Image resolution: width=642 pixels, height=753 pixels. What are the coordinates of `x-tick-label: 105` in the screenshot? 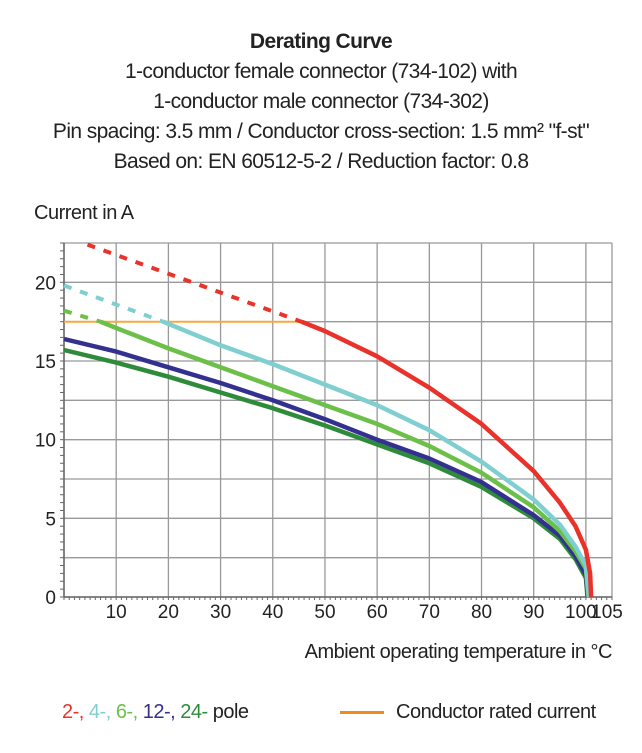 It's located at (607, 612).